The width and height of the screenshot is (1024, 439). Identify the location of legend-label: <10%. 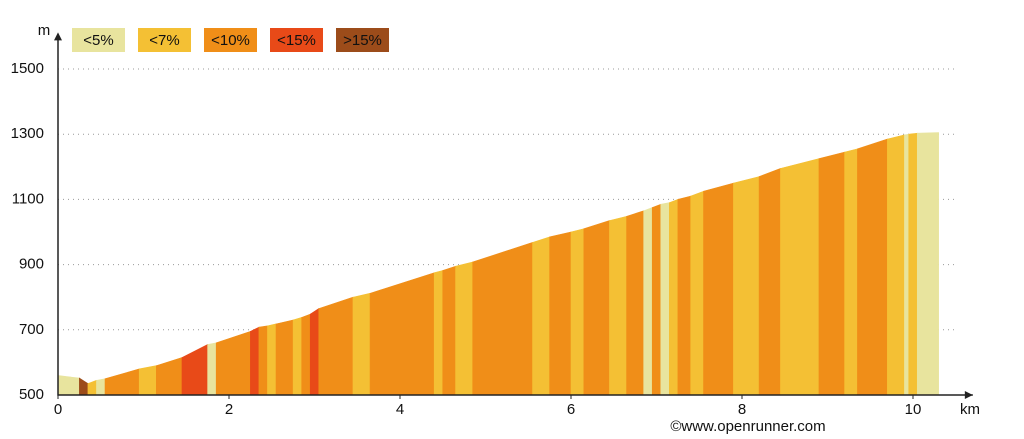
(230, 40).